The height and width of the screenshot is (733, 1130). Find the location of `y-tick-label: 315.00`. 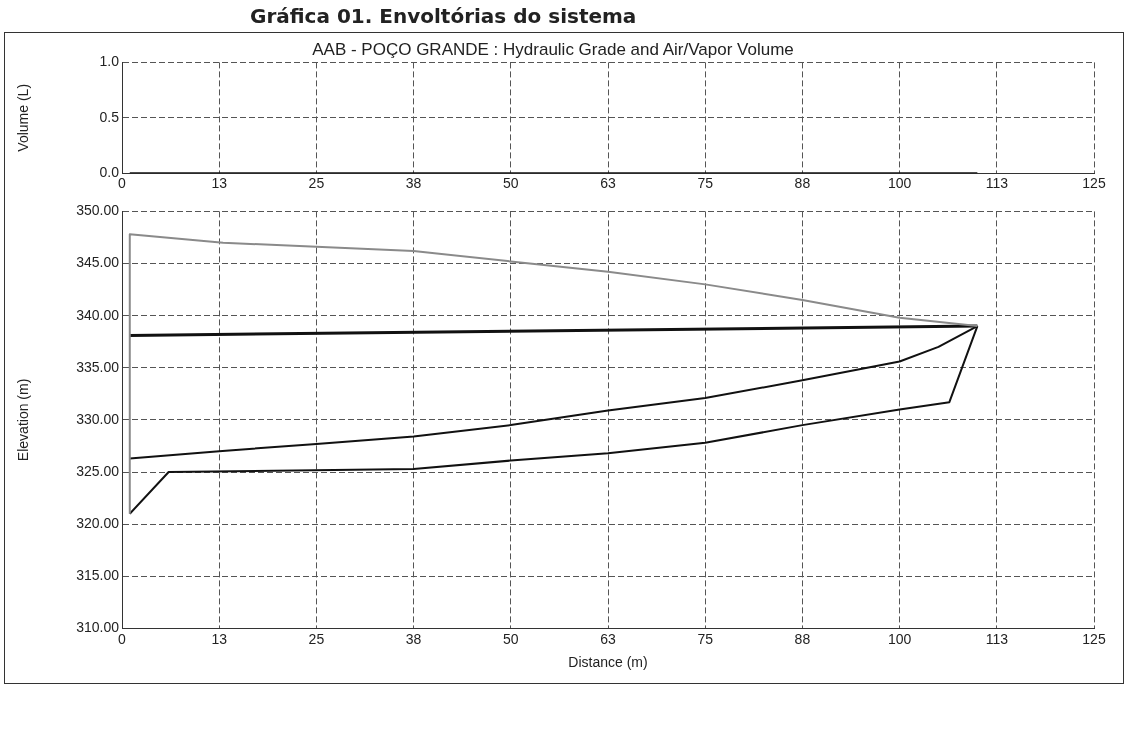

y-tick-label: 315.00 is located at coordinates (98, 575).